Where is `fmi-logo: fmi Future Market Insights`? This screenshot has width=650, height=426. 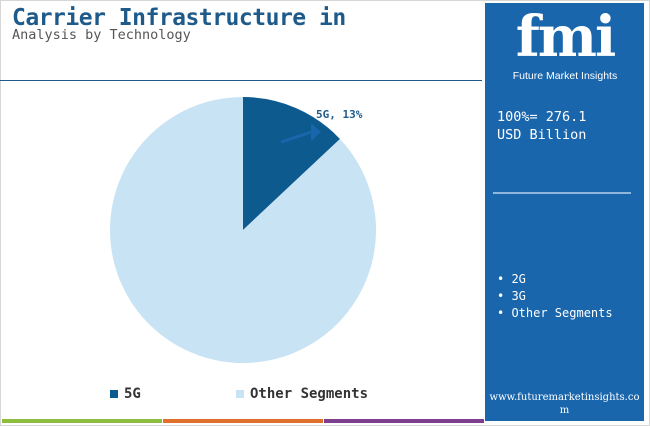 fmi-logo: fmi Future Market Insights is located at coordinates (565, 44).